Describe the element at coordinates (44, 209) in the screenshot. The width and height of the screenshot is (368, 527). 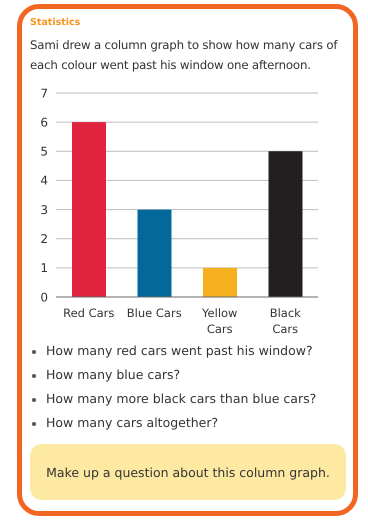
I see `y-tick-label: 3` at that location.